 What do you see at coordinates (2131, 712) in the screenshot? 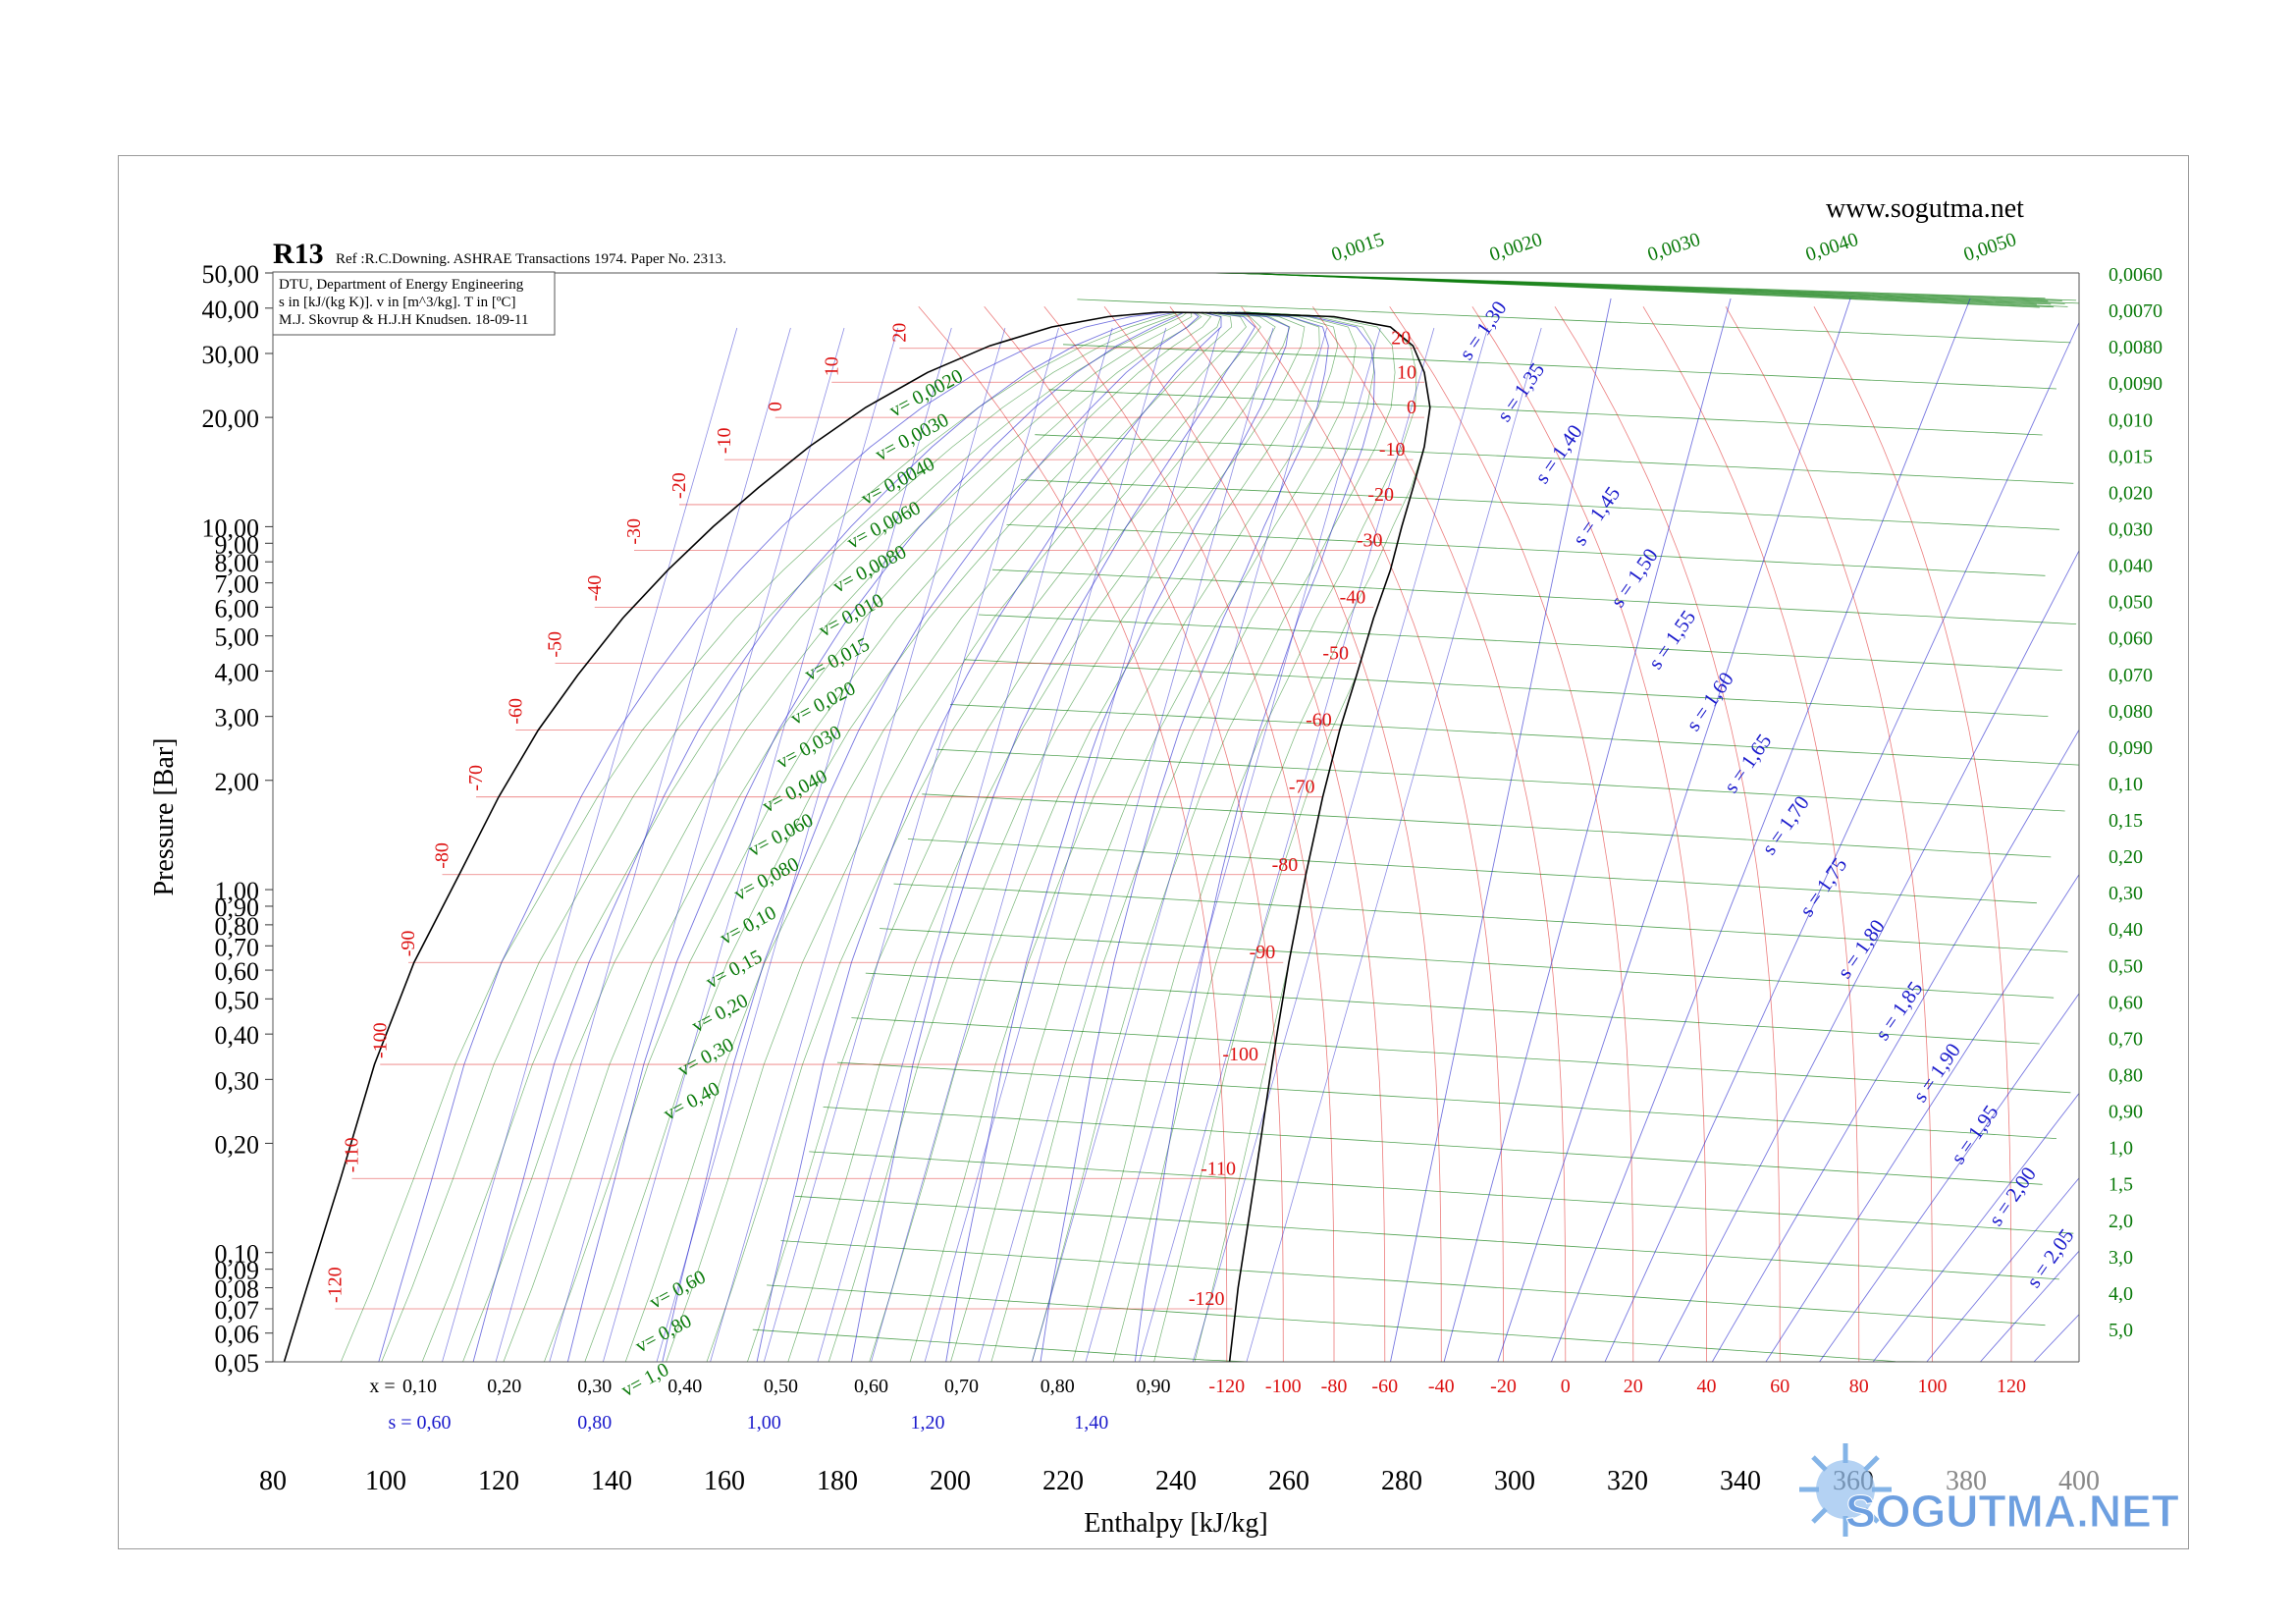
I see `isochore-right-label: 0,080` at bounding box center [2131, 712].